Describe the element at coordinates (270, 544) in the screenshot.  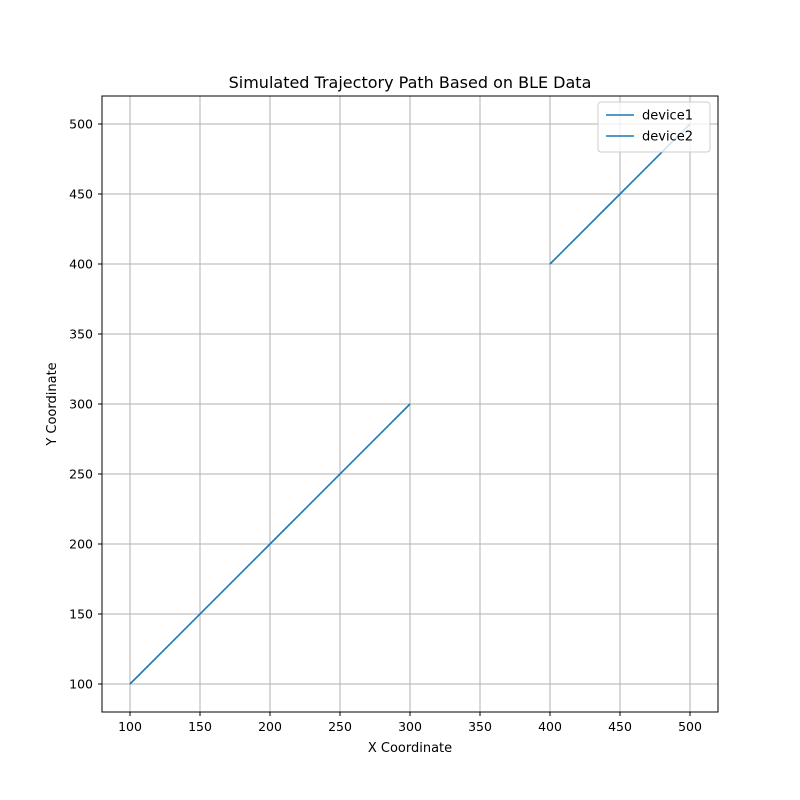
I see `series-line-device1` at that location.